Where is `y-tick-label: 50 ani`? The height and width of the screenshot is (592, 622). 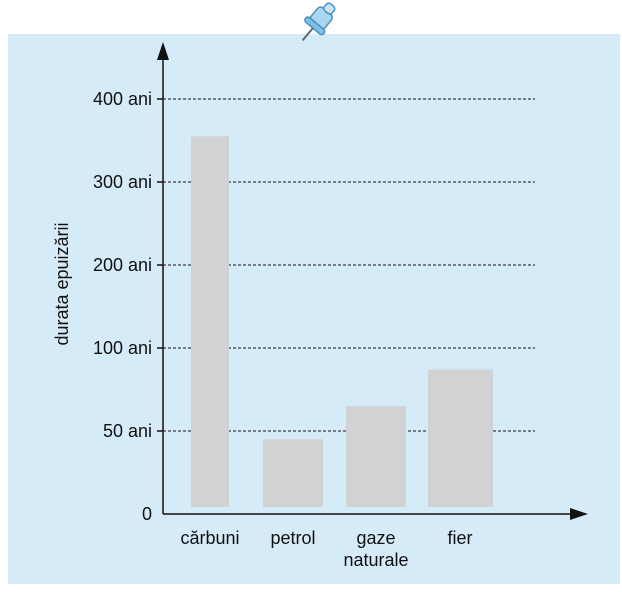
y-tick-label: 50 ani is located at coordinates (127, 431).